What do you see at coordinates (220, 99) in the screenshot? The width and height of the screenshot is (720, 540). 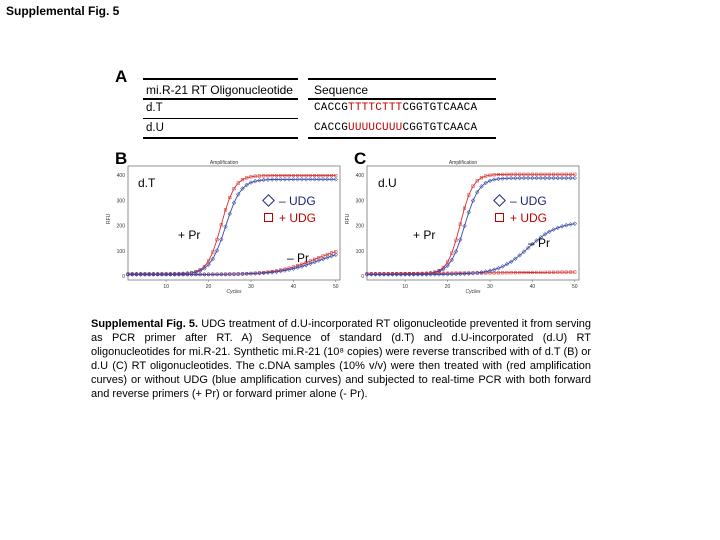 I see `table-header-rule-left` at bounding box center [220, 99].